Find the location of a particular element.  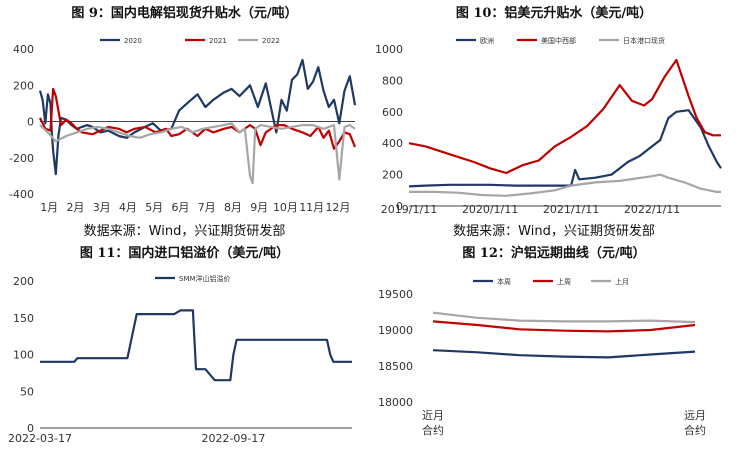

legend-label: 2021 is located at coordinates (218, 41).